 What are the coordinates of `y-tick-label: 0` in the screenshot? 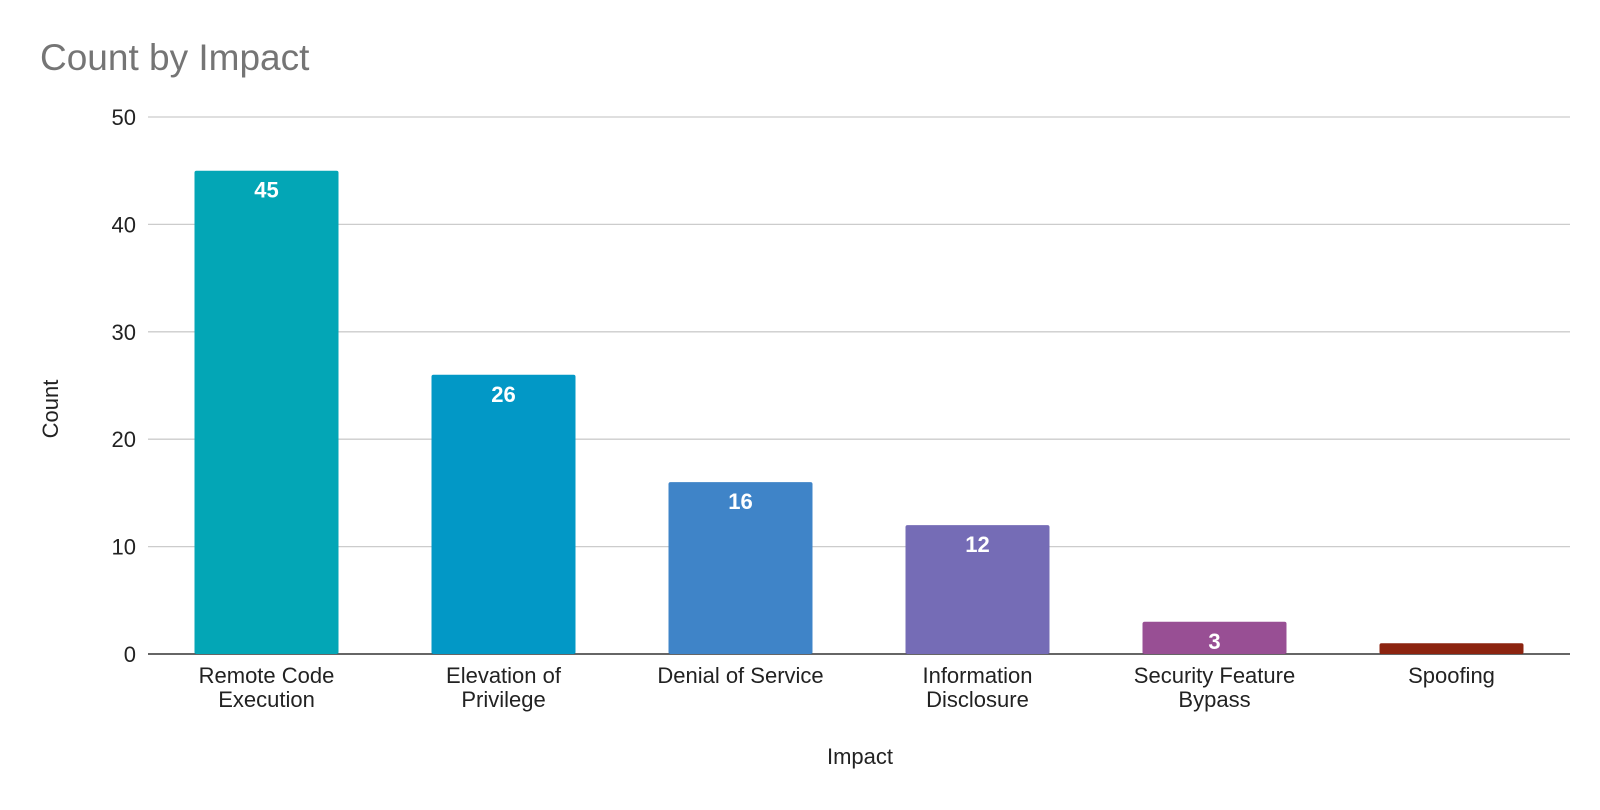 It's located at (130, 654).